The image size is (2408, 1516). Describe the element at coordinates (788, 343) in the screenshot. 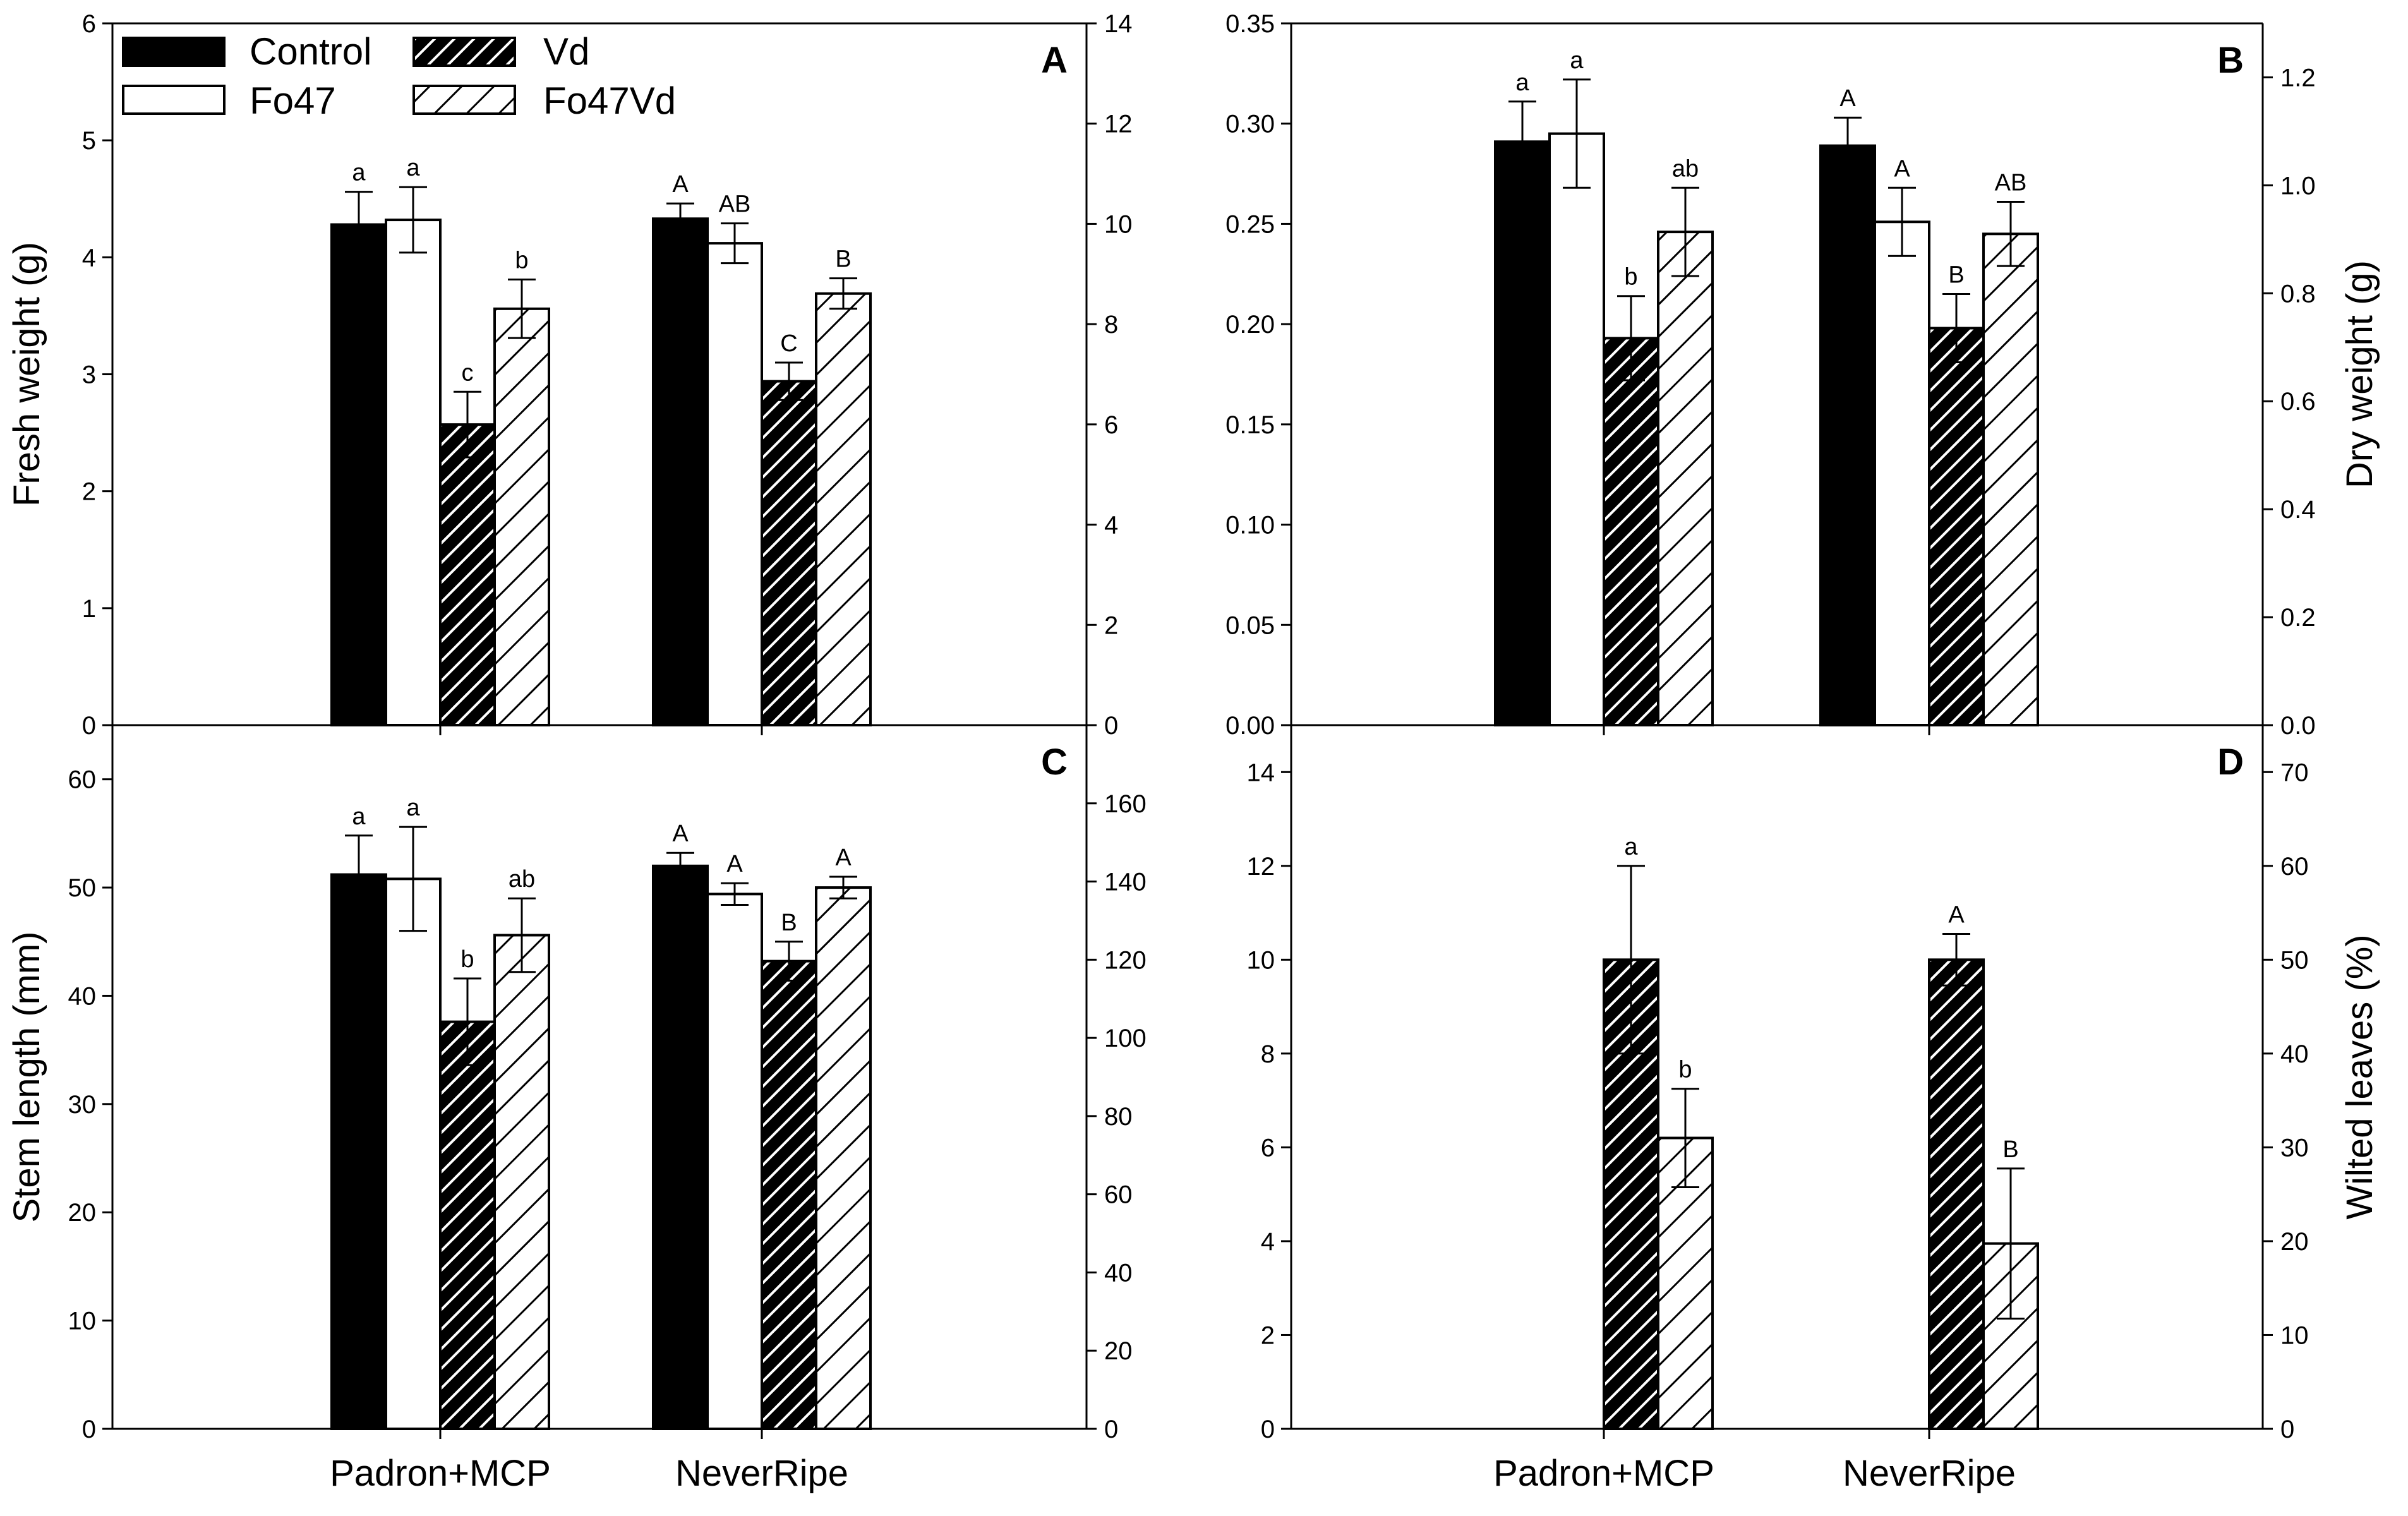

I see `sig-label-a-neverripe-vd: C` at that location.